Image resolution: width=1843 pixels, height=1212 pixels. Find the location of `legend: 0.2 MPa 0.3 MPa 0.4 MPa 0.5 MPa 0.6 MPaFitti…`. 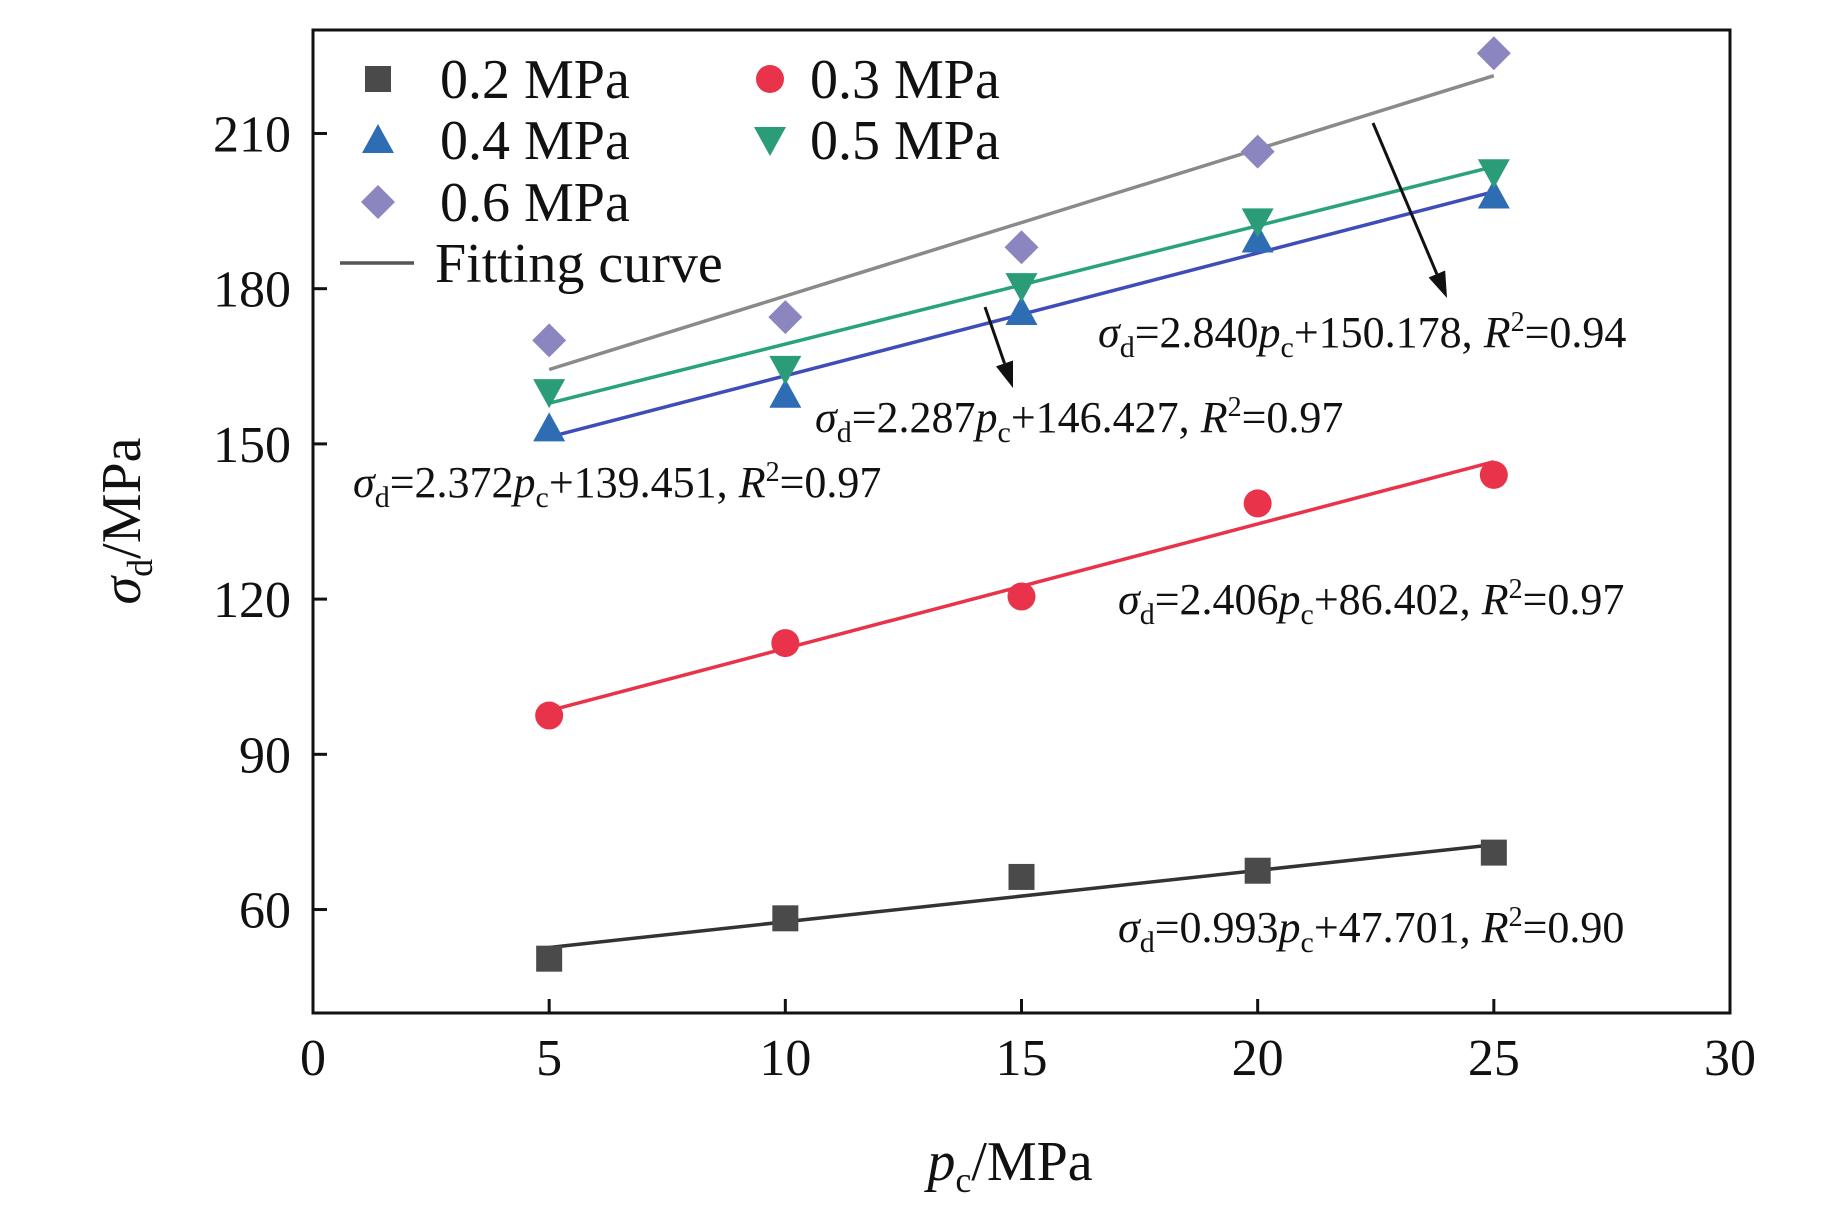

legend: 0.2 MPa 0.3 MPa 0.4 MPa 0.5 MPa 0.6 MPaFitti… is located at coordinates (670, 172).